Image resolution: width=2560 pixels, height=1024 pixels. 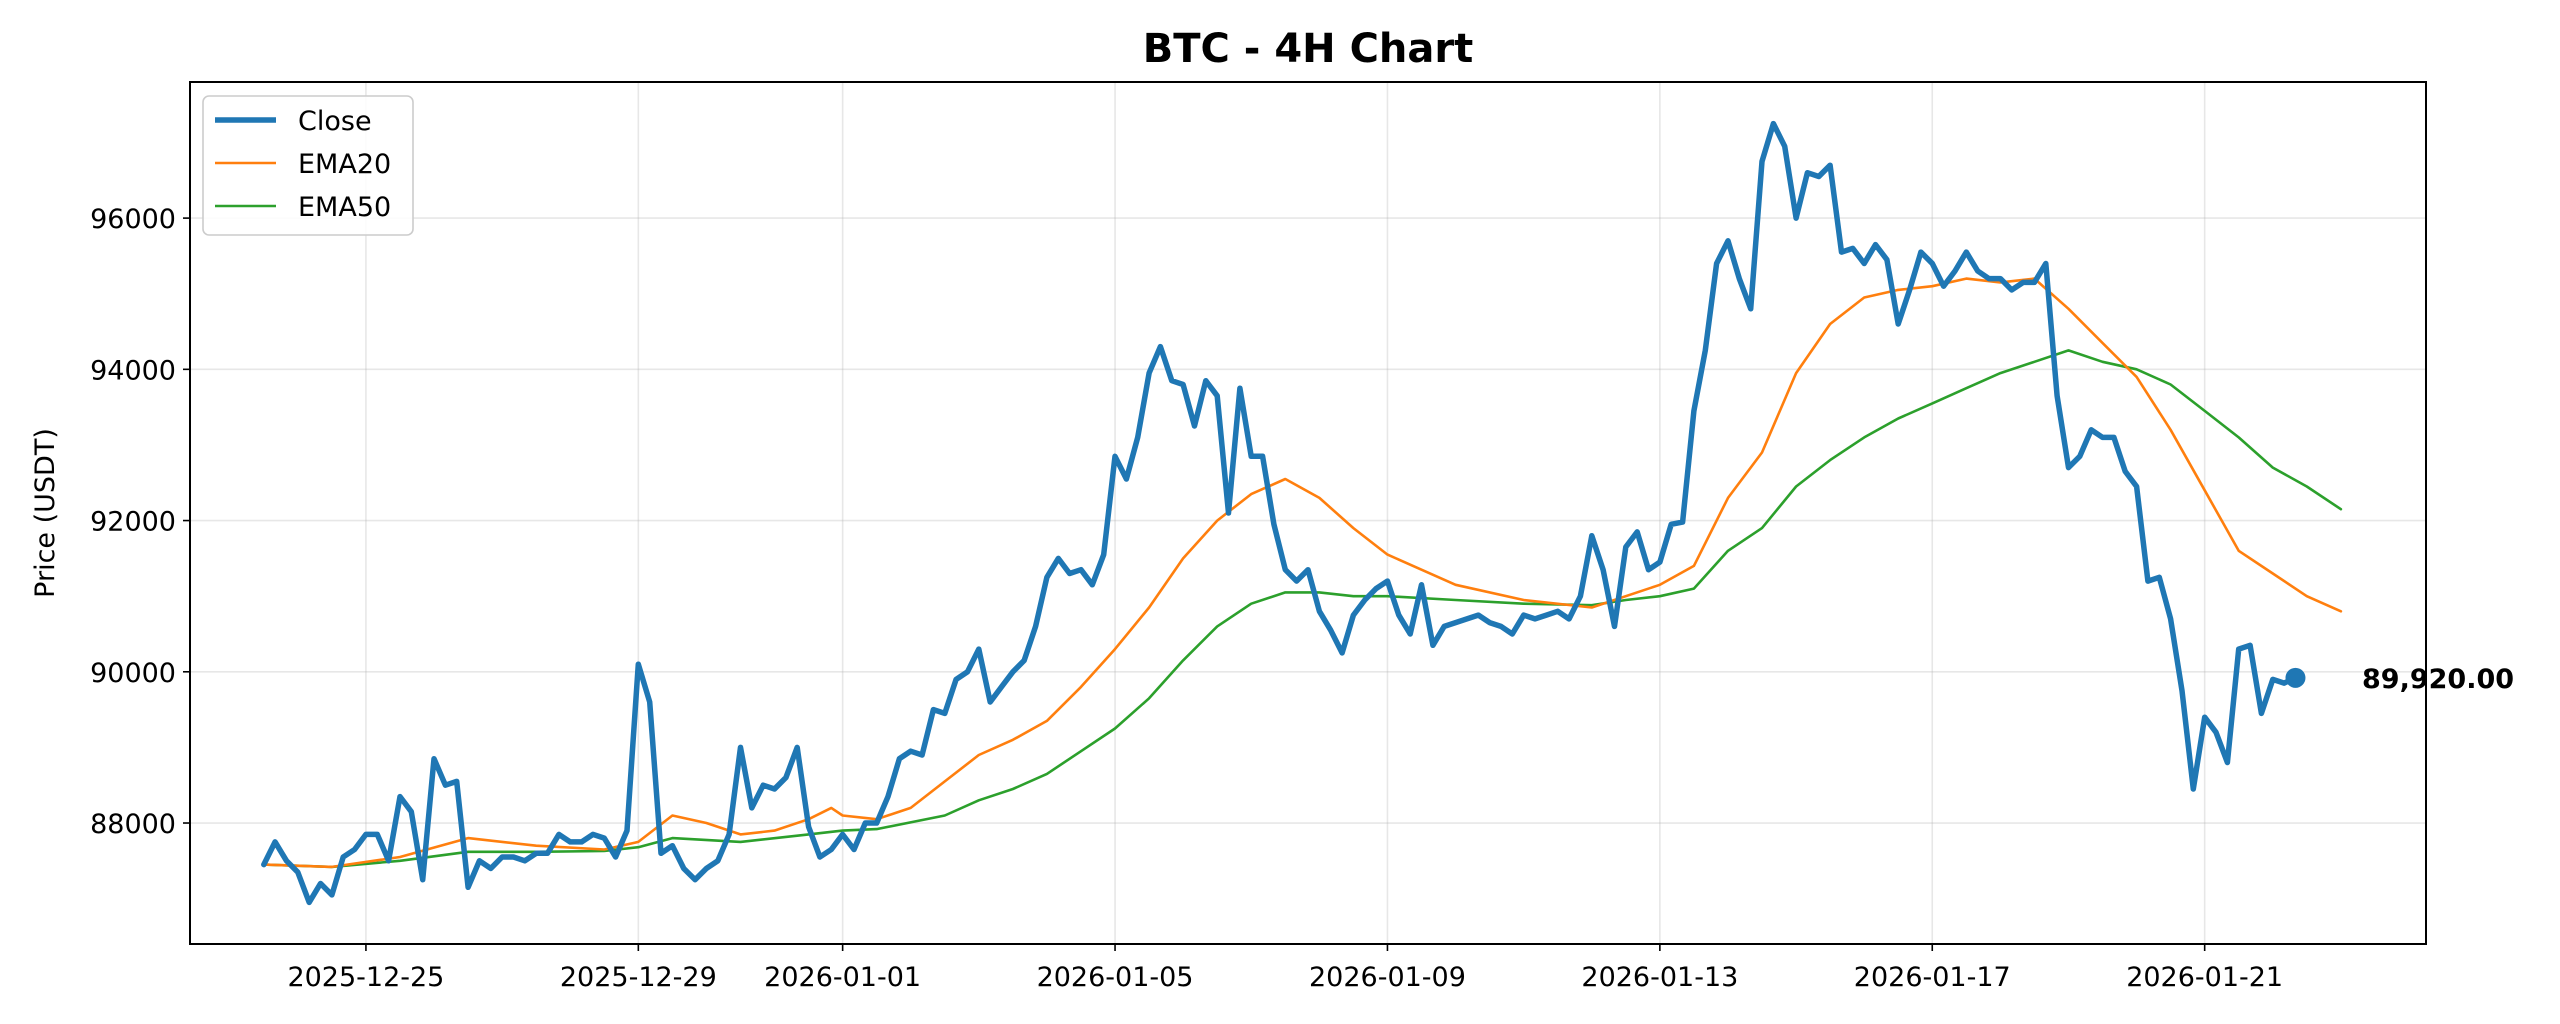 I want to click on x-tick-label: 2025-12-29, so click(x=638, y=977).